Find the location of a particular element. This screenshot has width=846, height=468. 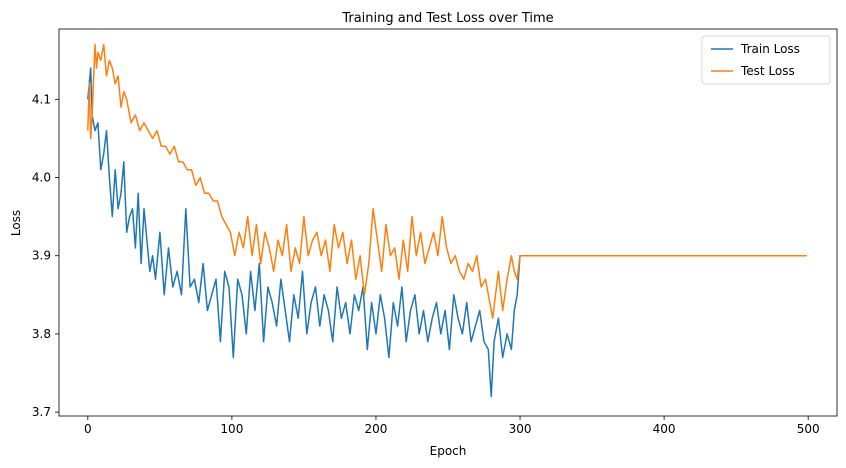

x-tick-label: 400 is located at coordinates (664, 429).